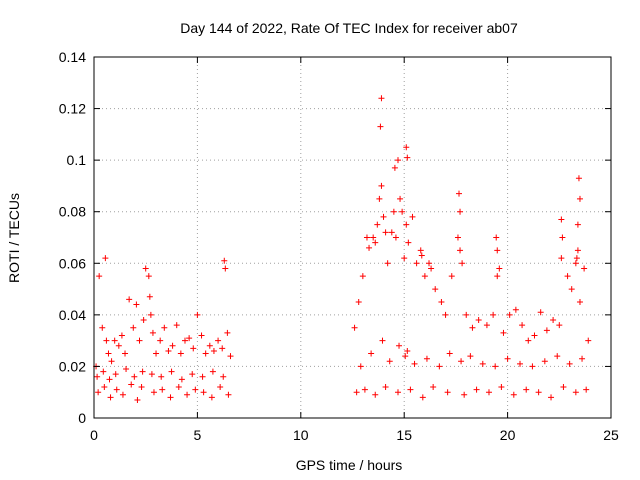  I want to click on x-tick-label: 0, so click(94, 435).